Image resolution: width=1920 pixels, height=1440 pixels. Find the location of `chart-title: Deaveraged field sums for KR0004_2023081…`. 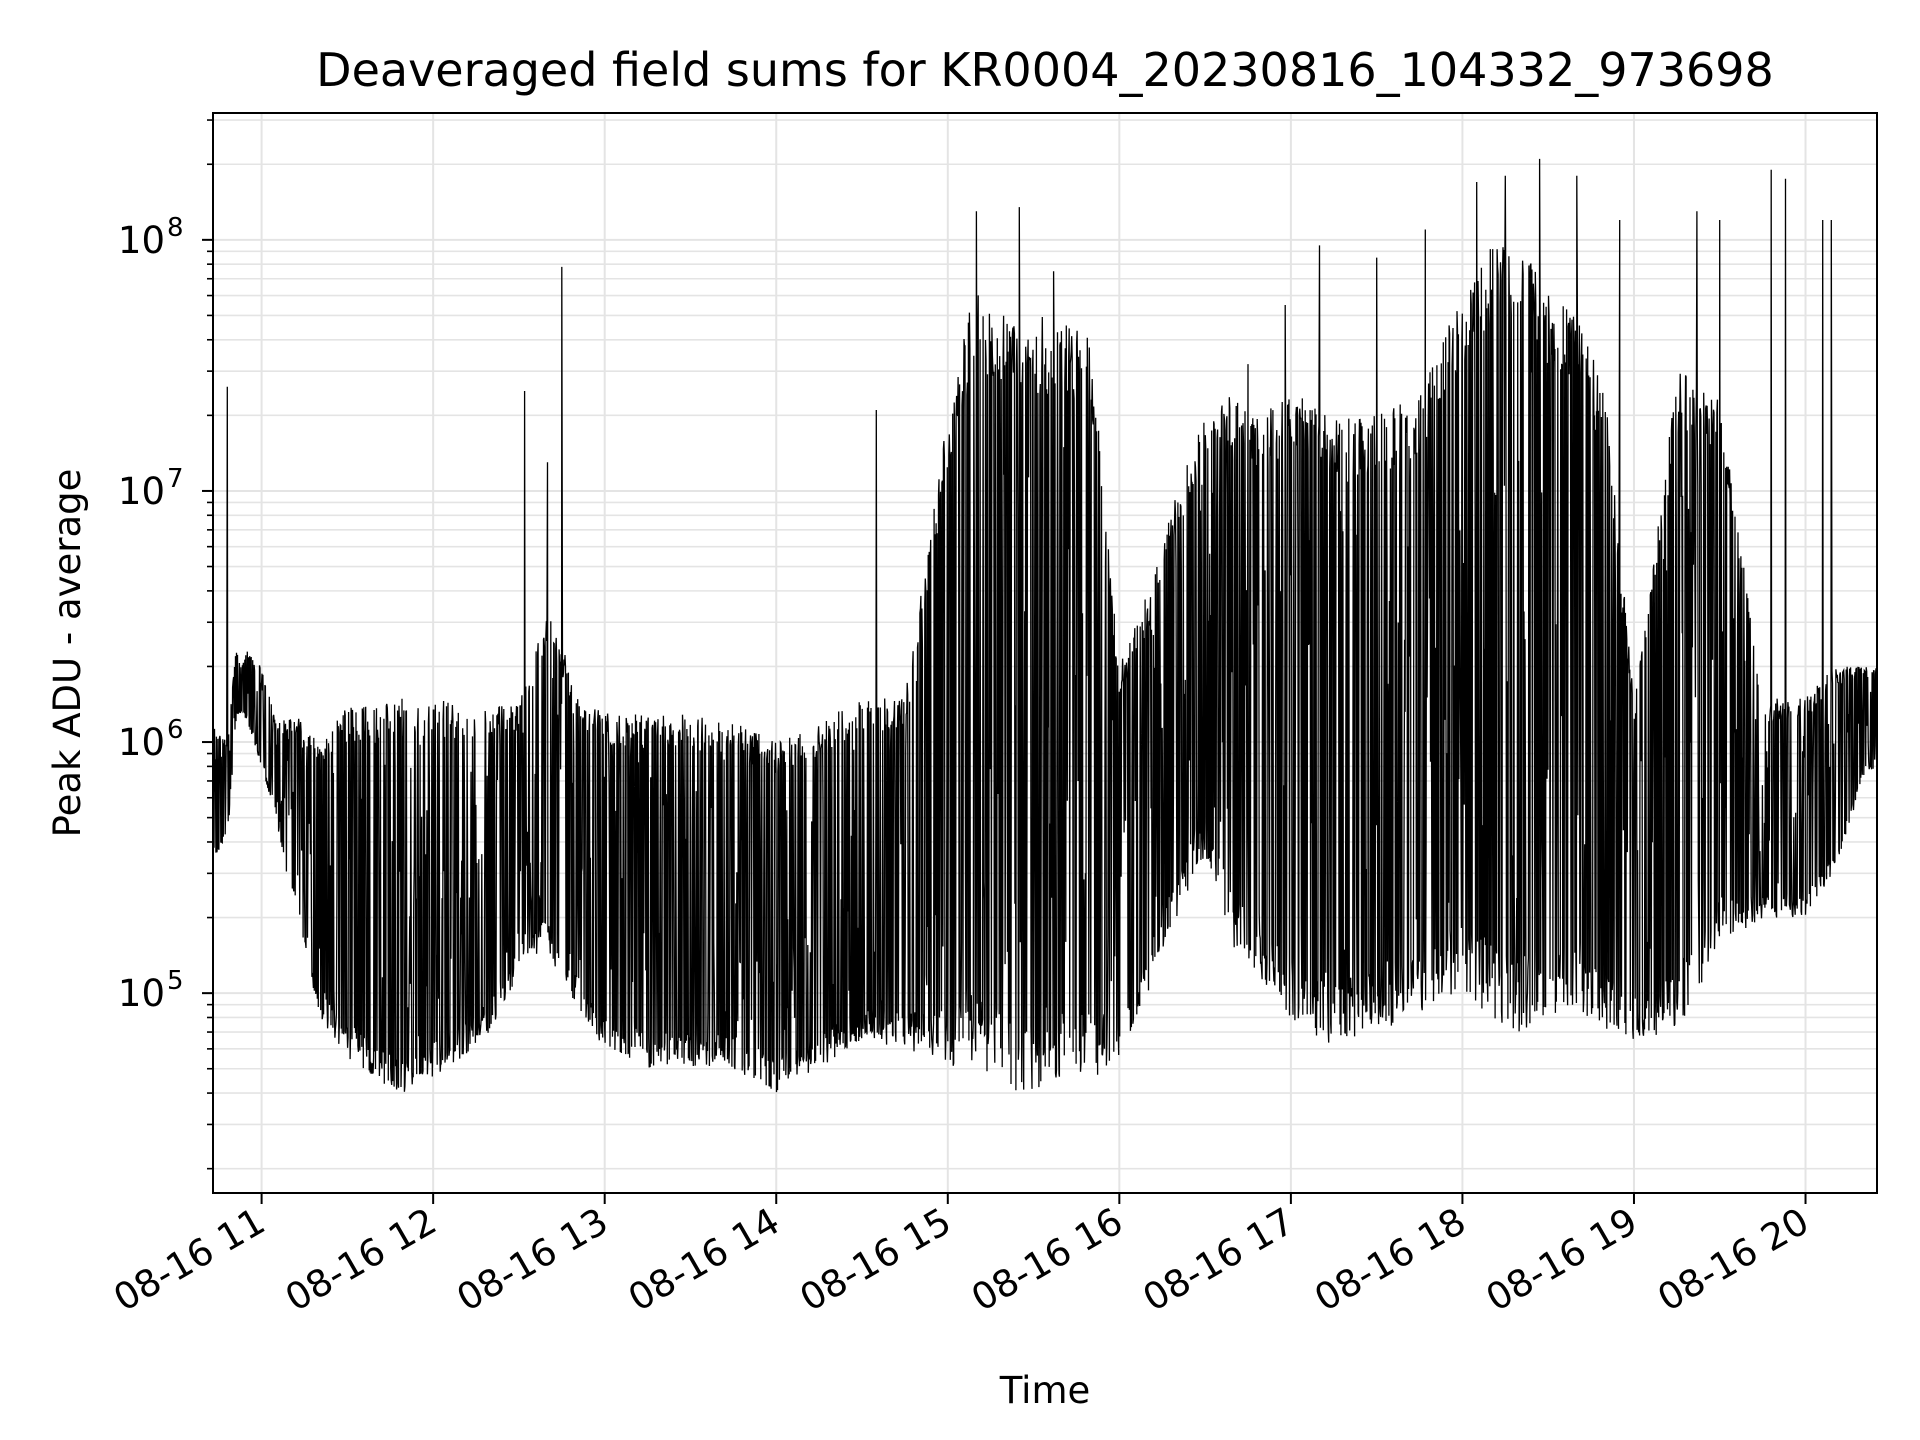

chart-title: Deaveraged field sums for KR0004_2023081… is located at coordinates (1045, 70).